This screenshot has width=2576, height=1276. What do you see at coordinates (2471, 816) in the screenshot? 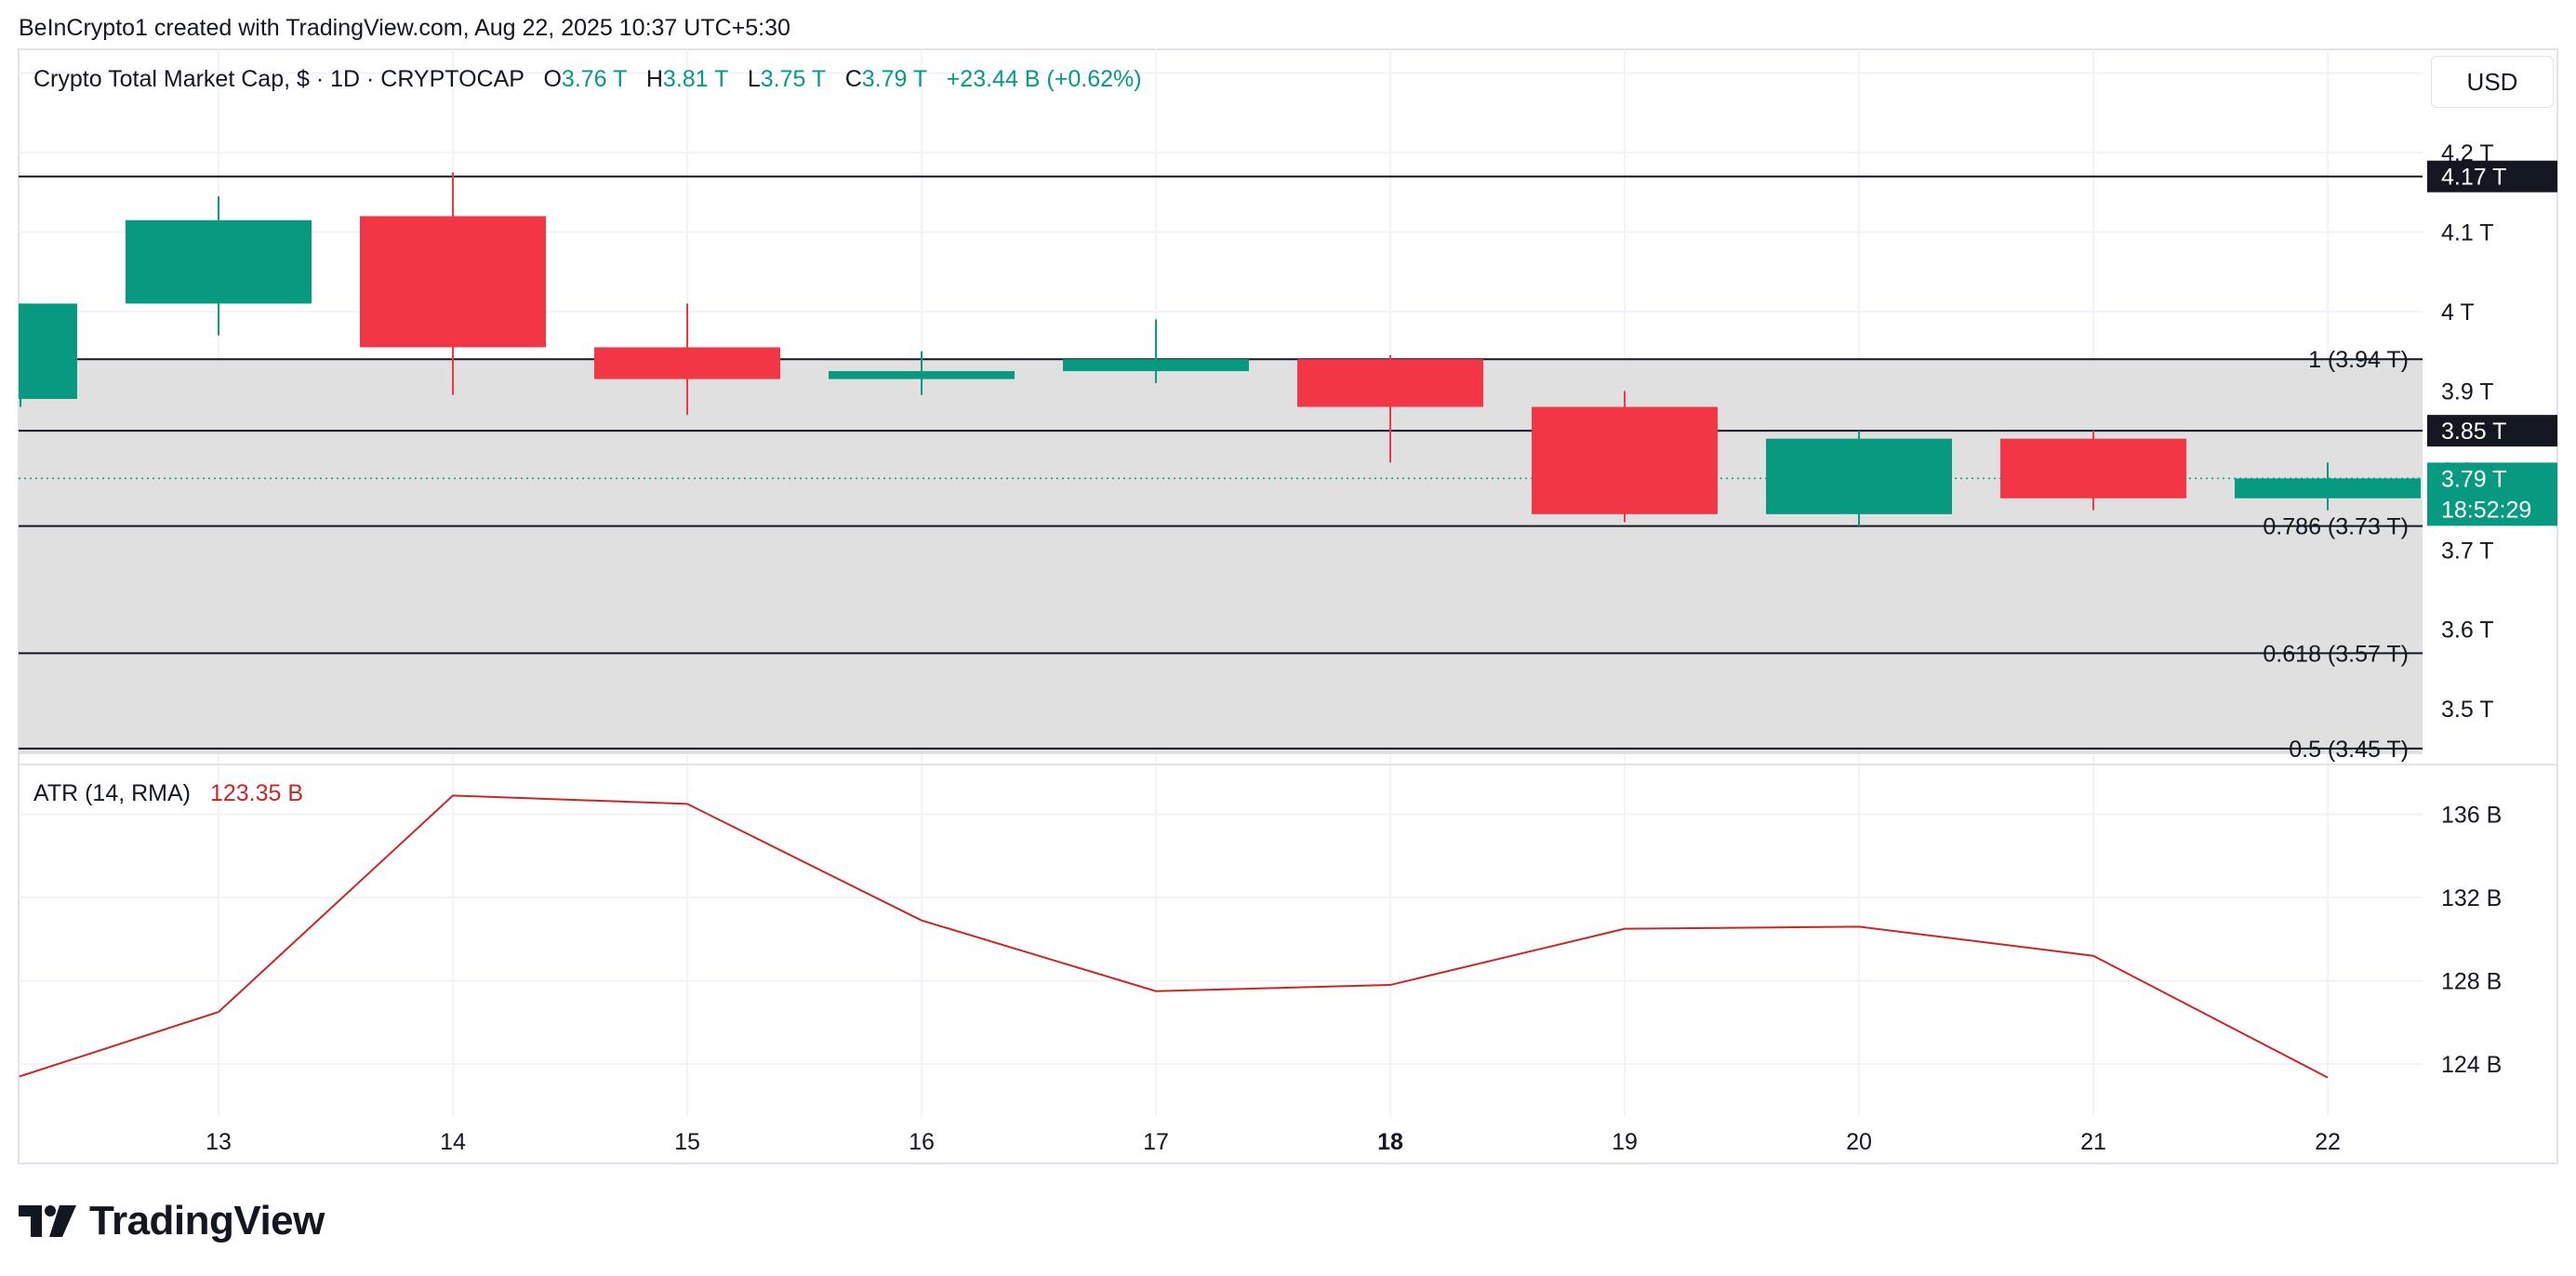
I see `atr-y-tick-label: 136 B` at bounding box center [2471, 816].